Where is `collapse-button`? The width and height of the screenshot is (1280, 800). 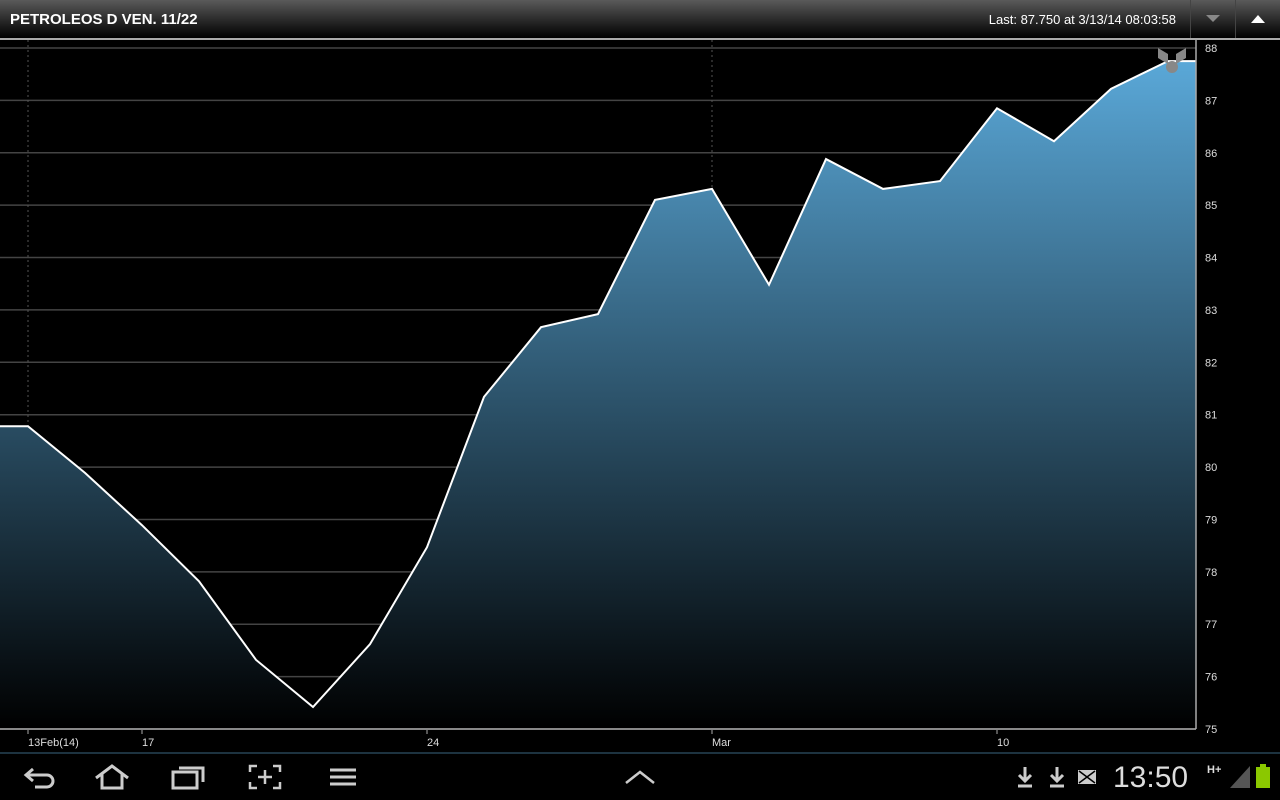
collapse-button is located at coordinates (1212, 19).